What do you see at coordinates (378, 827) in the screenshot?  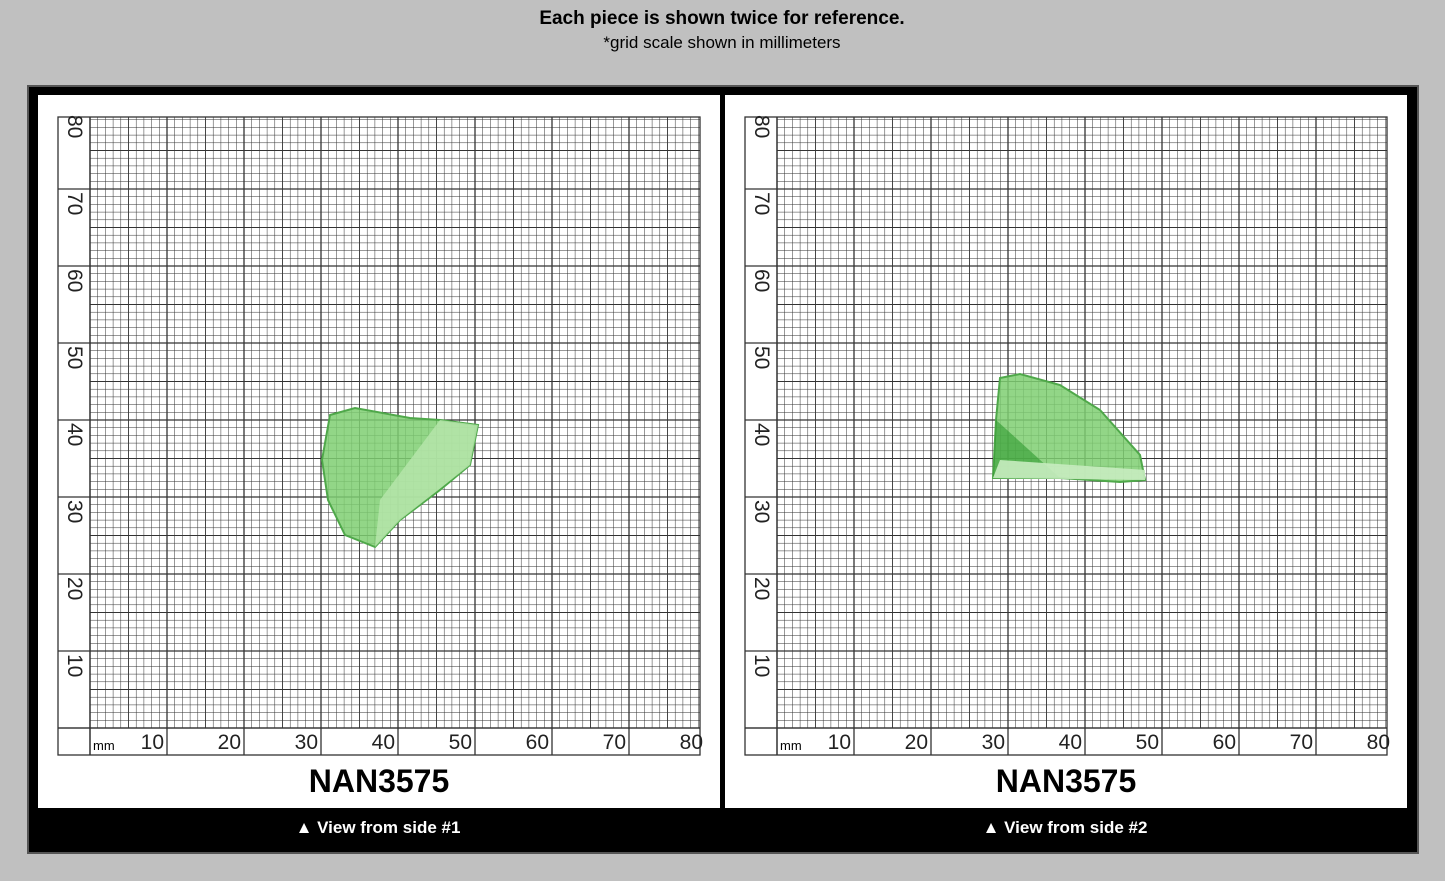 I see `view-caption: ▲ View from side #1` at bounding box center [378, 827].